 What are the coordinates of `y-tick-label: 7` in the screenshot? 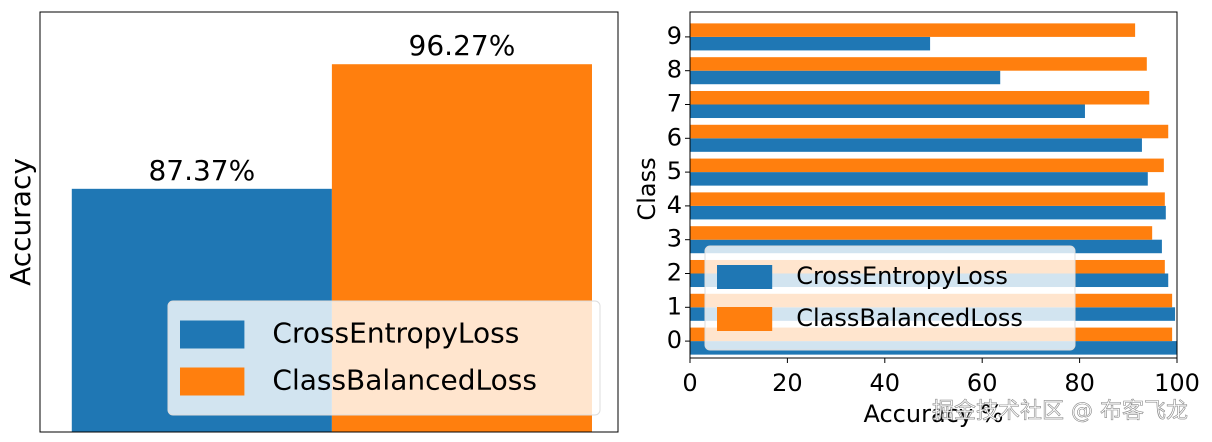 It's located at (674, 104).